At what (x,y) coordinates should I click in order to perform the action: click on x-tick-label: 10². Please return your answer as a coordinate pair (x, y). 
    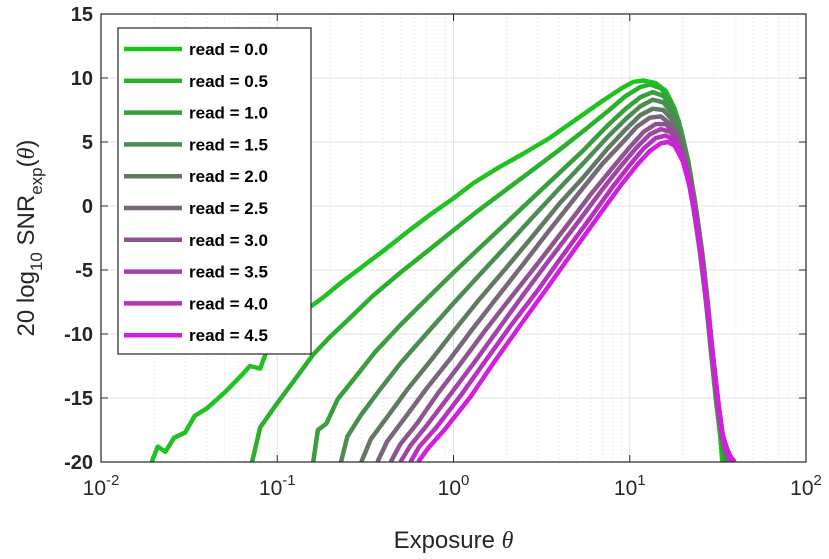
    Looking at the image, I should click on (806, 486).